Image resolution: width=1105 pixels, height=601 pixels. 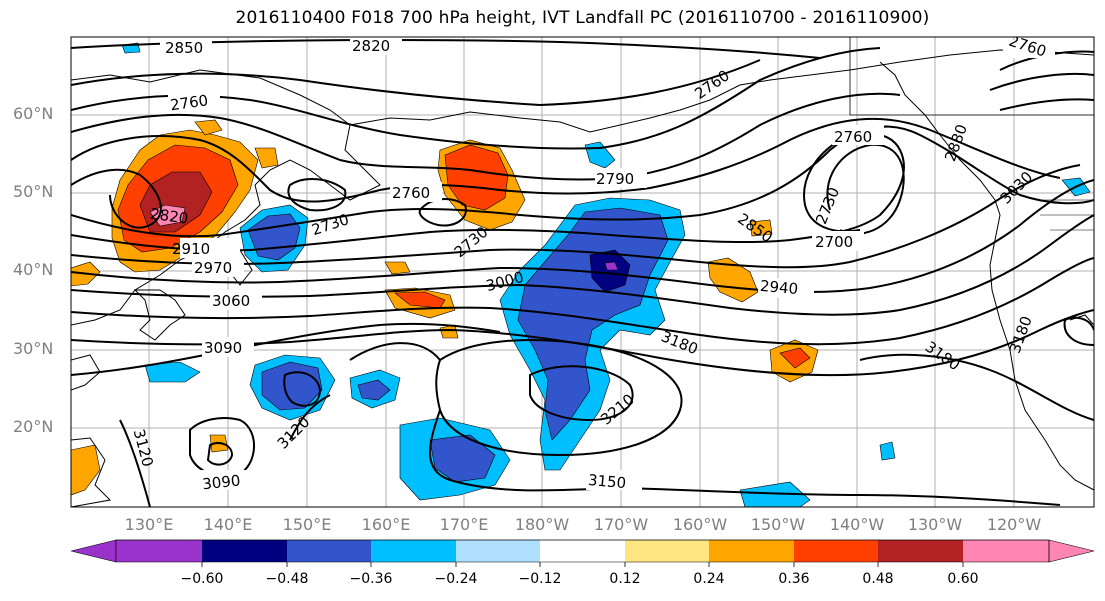 What do you see at coordinates (371, 579) in the screenshot?
I see `colorbar-tick-label: −0.36` at bounding box center [371, 579].